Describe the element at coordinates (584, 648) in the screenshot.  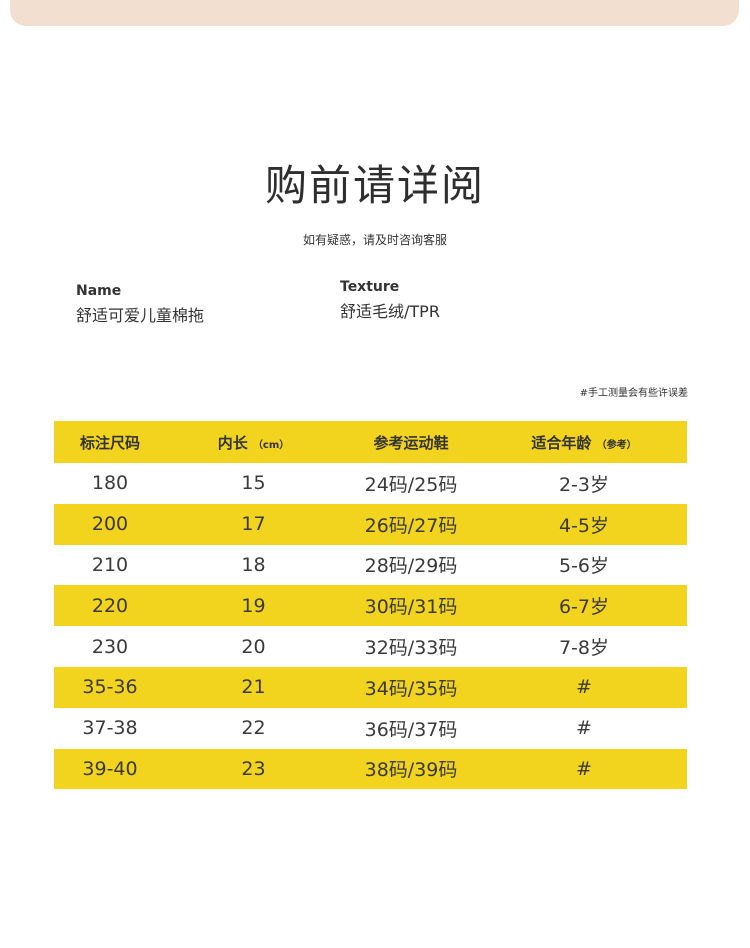
I see `table-cell: 7-8岁` at that location.